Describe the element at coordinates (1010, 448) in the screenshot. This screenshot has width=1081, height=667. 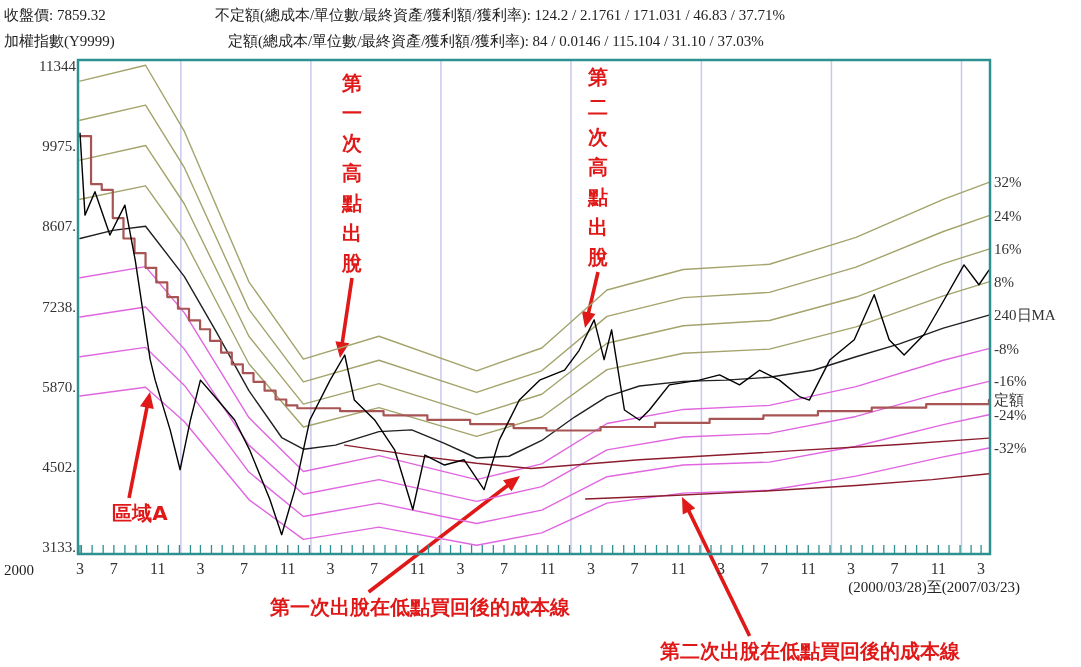
I see `series-label: -32%` at that location.